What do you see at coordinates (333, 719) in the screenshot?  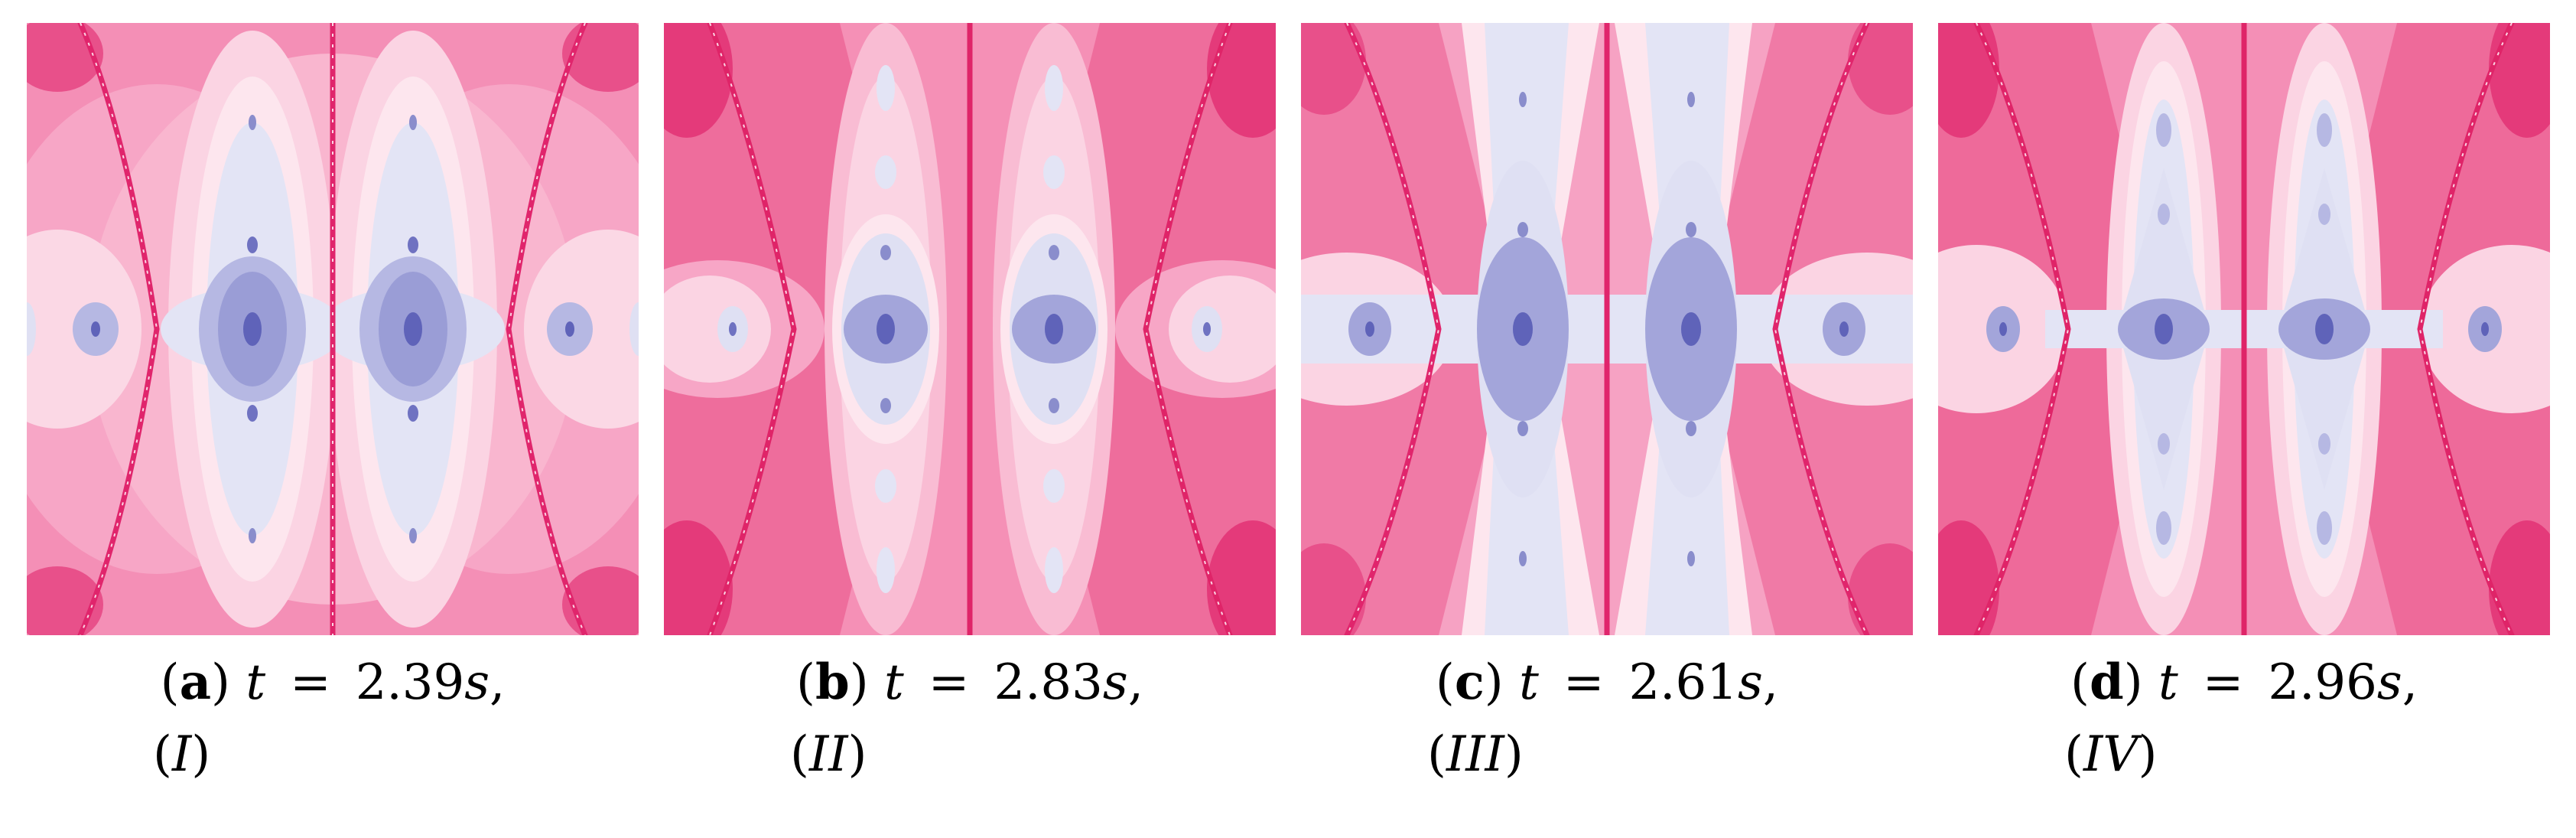 I see `caption-a: (a) t = 2.39s, (I)` at bounding box center [333, 719].